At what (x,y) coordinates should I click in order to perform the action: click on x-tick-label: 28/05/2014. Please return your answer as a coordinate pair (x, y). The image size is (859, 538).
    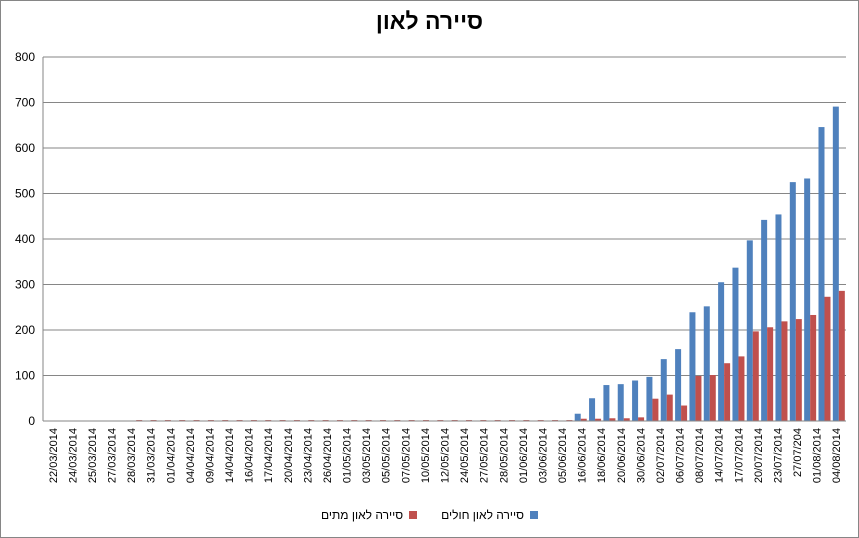
    Looking at the image, I should click on (504, 455).